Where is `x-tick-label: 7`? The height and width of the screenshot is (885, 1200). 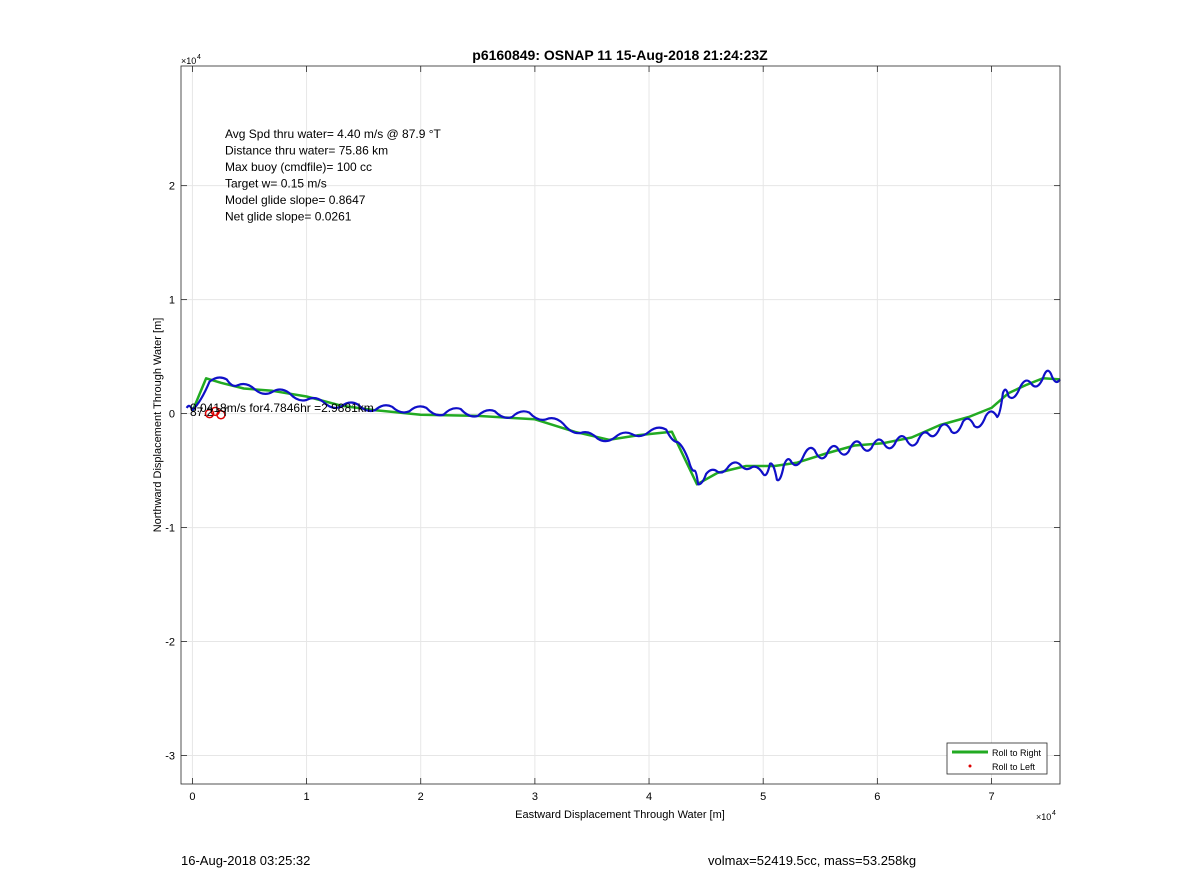 x-tick-label: 7 is located at coordinates (991, 797).